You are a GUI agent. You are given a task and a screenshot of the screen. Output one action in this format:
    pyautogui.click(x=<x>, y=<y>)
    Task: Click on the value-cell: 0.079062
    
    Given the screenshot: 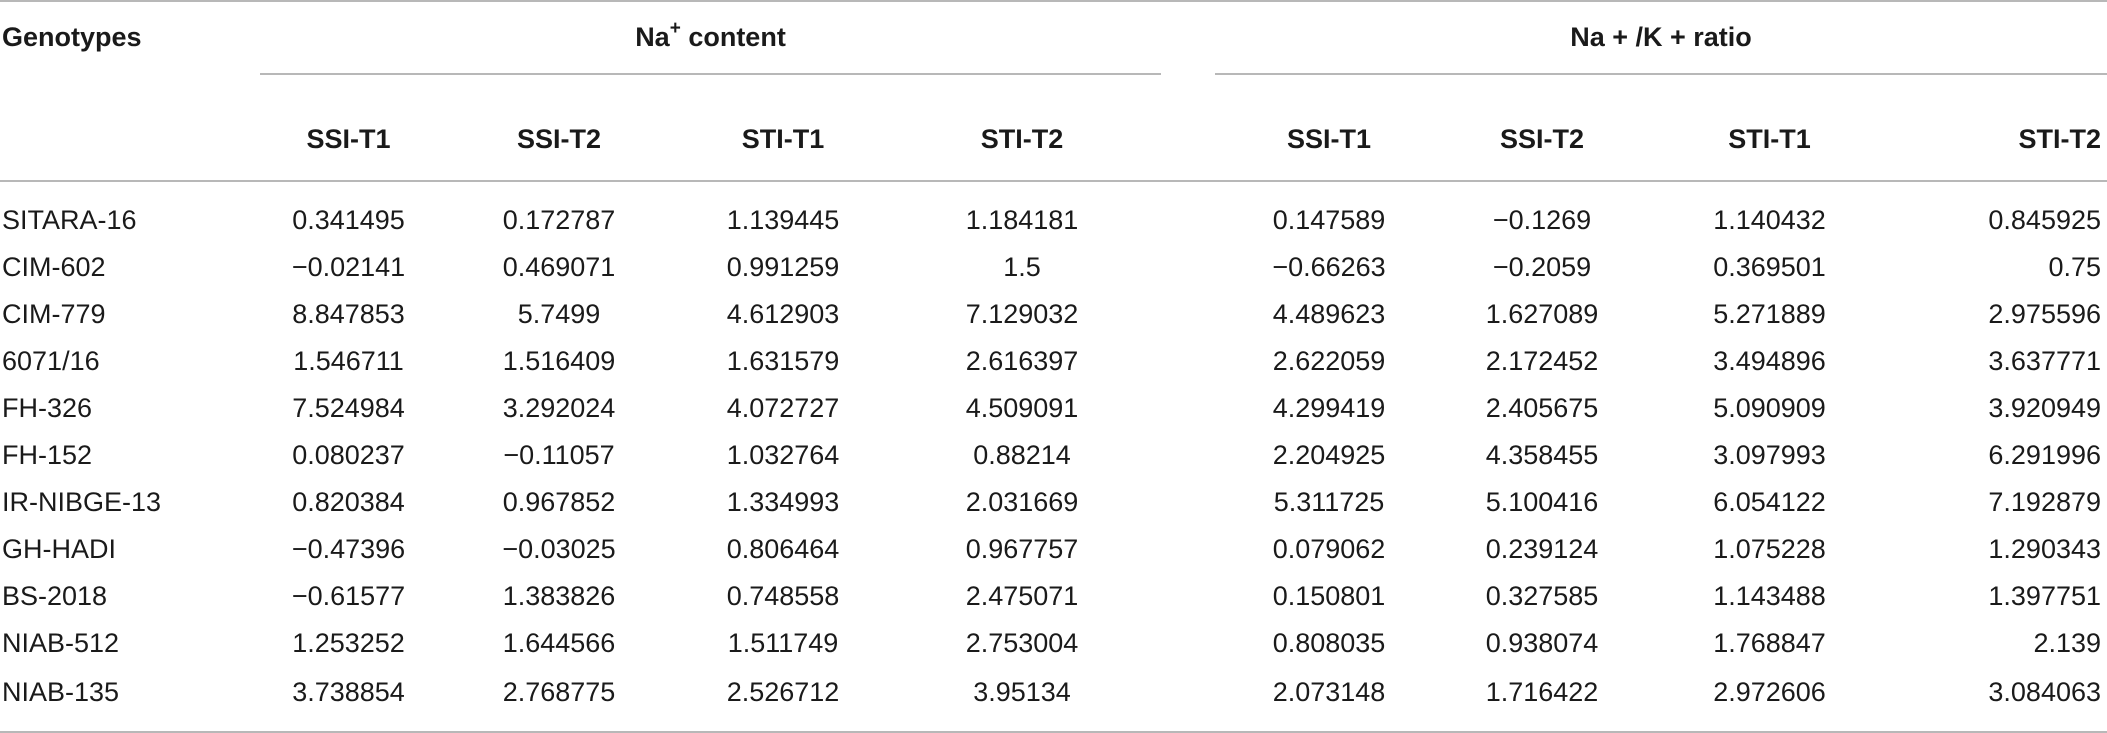 What is the action you would take?
    pyautogui.click(x=1329, y=549)
    